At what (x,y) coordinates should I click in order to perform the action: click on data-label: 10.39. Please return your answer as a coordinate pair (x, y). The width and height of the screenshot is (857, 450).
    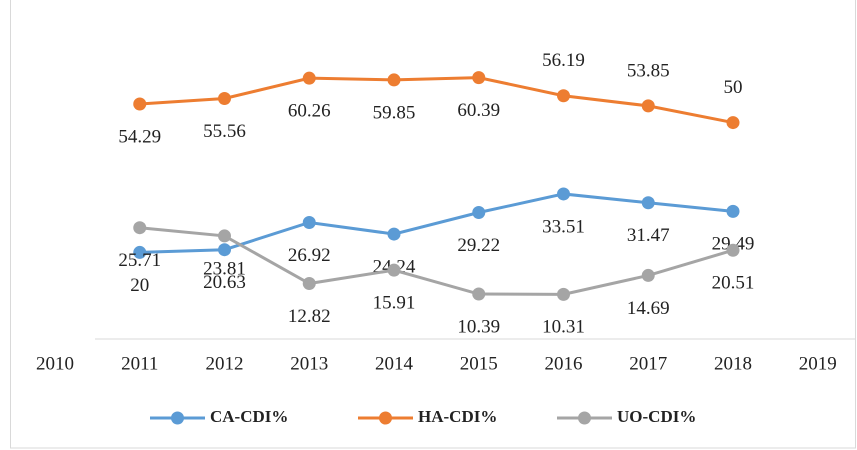
    Looking at the image, I should click on (478, 326).